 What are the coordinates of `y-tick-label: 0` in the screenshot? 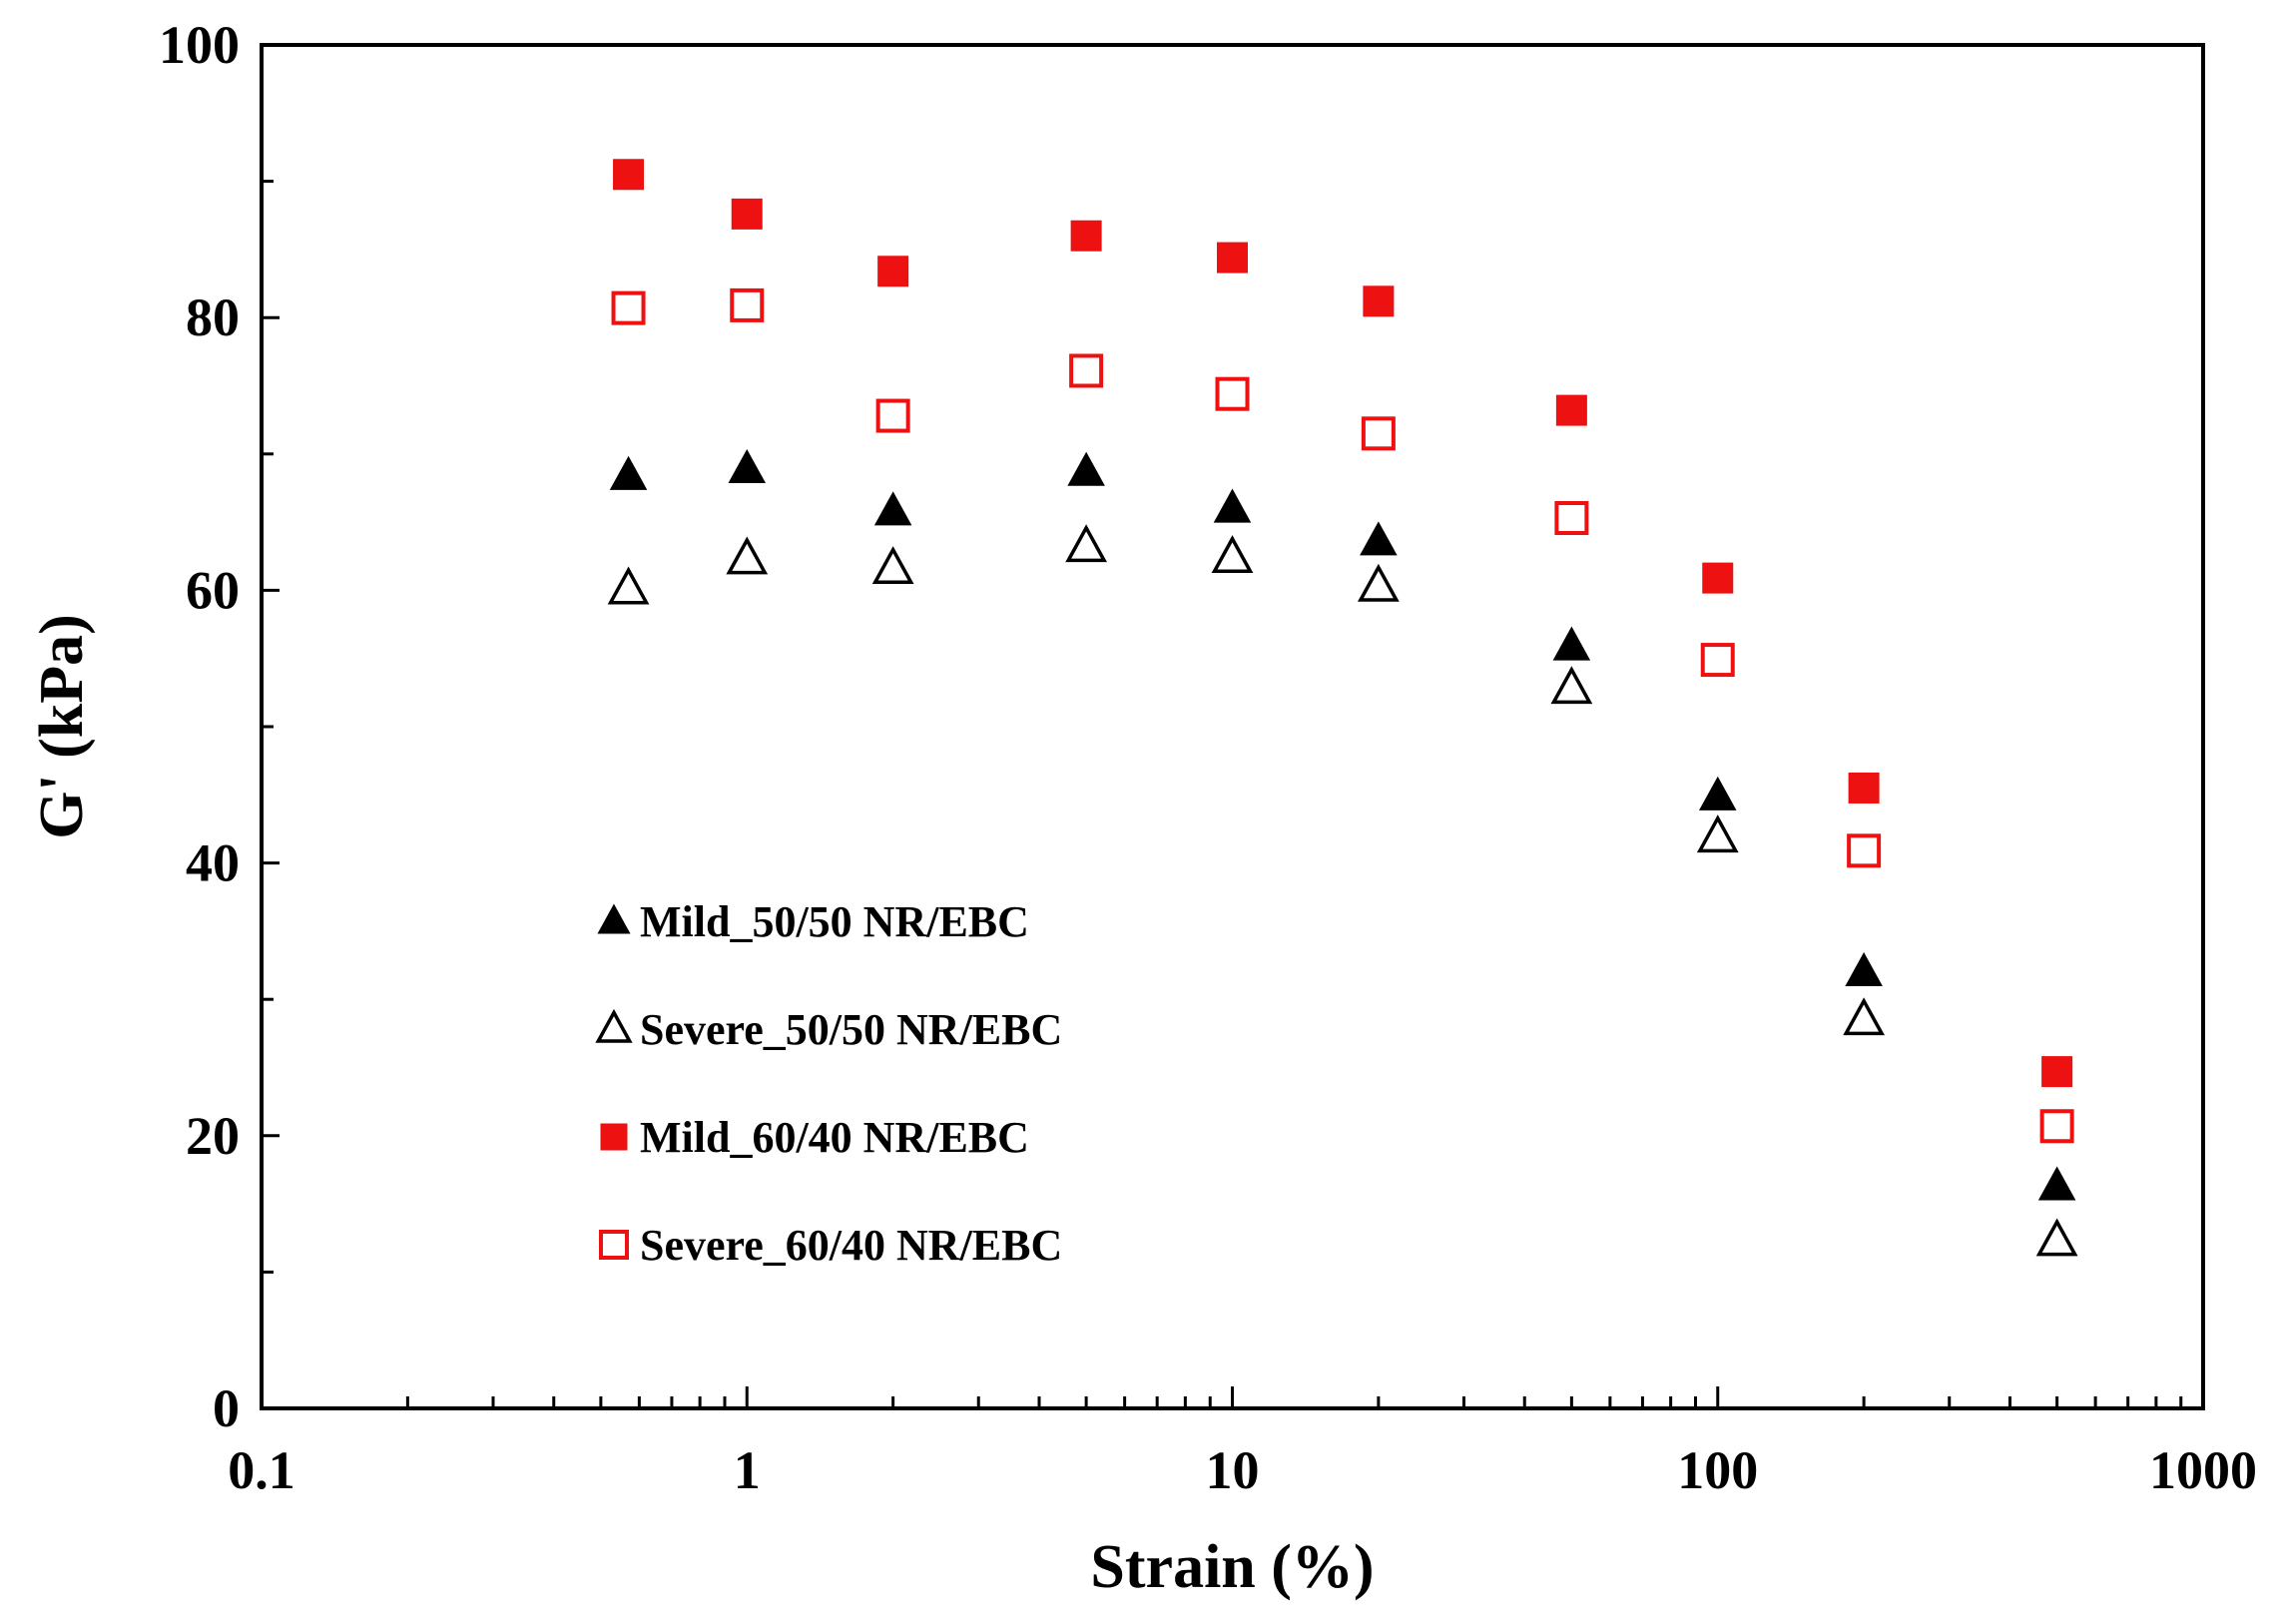 It's located at (226, 1408).